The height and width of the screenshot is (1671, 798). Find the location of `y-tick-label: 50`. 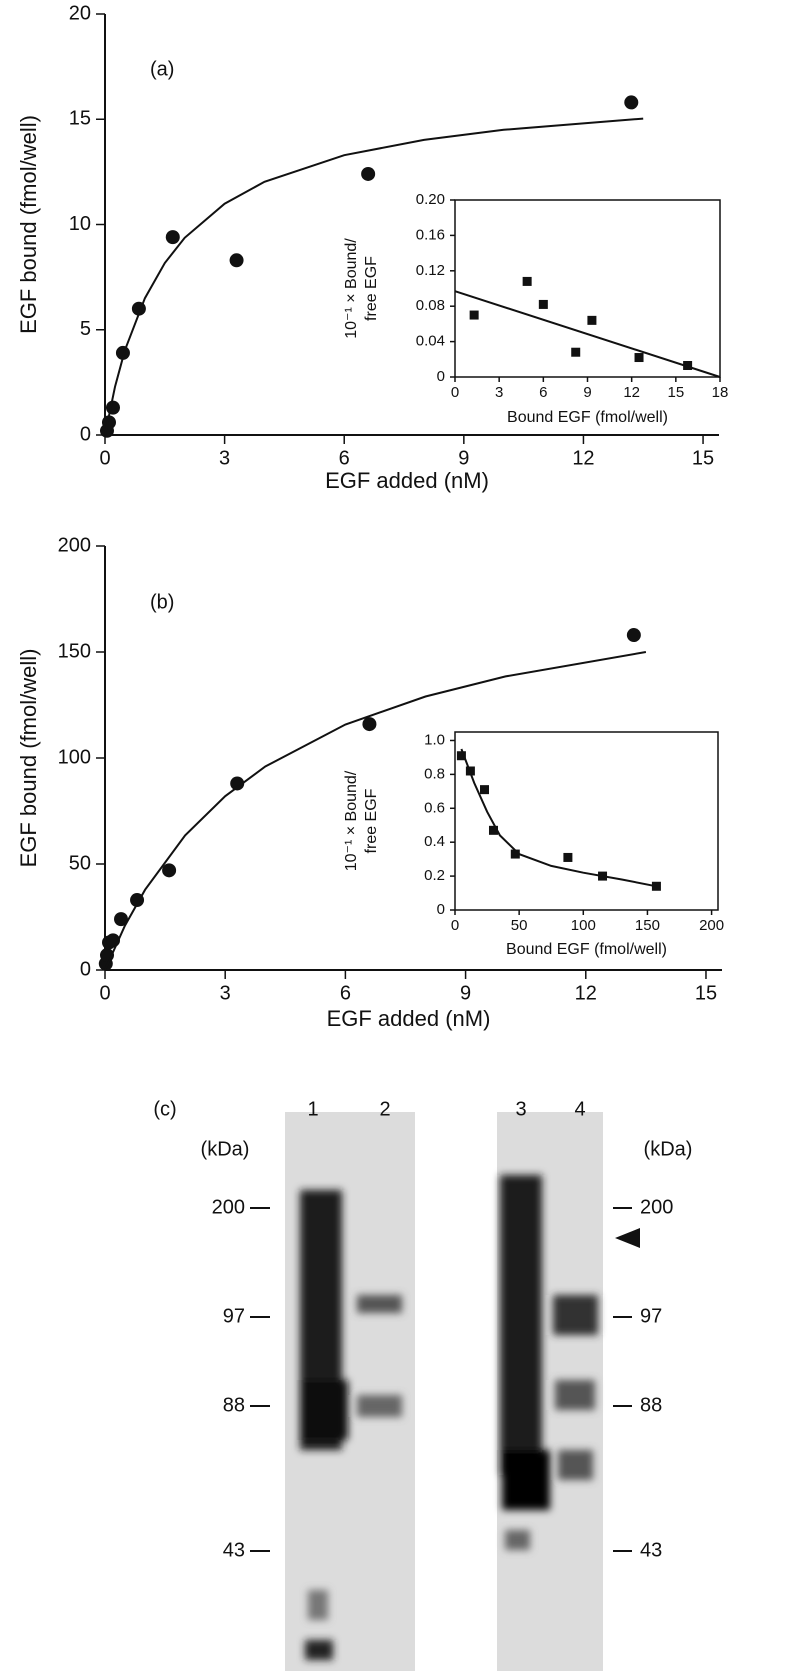

y-tick-label: 50 is located at coordinates (80, 863).